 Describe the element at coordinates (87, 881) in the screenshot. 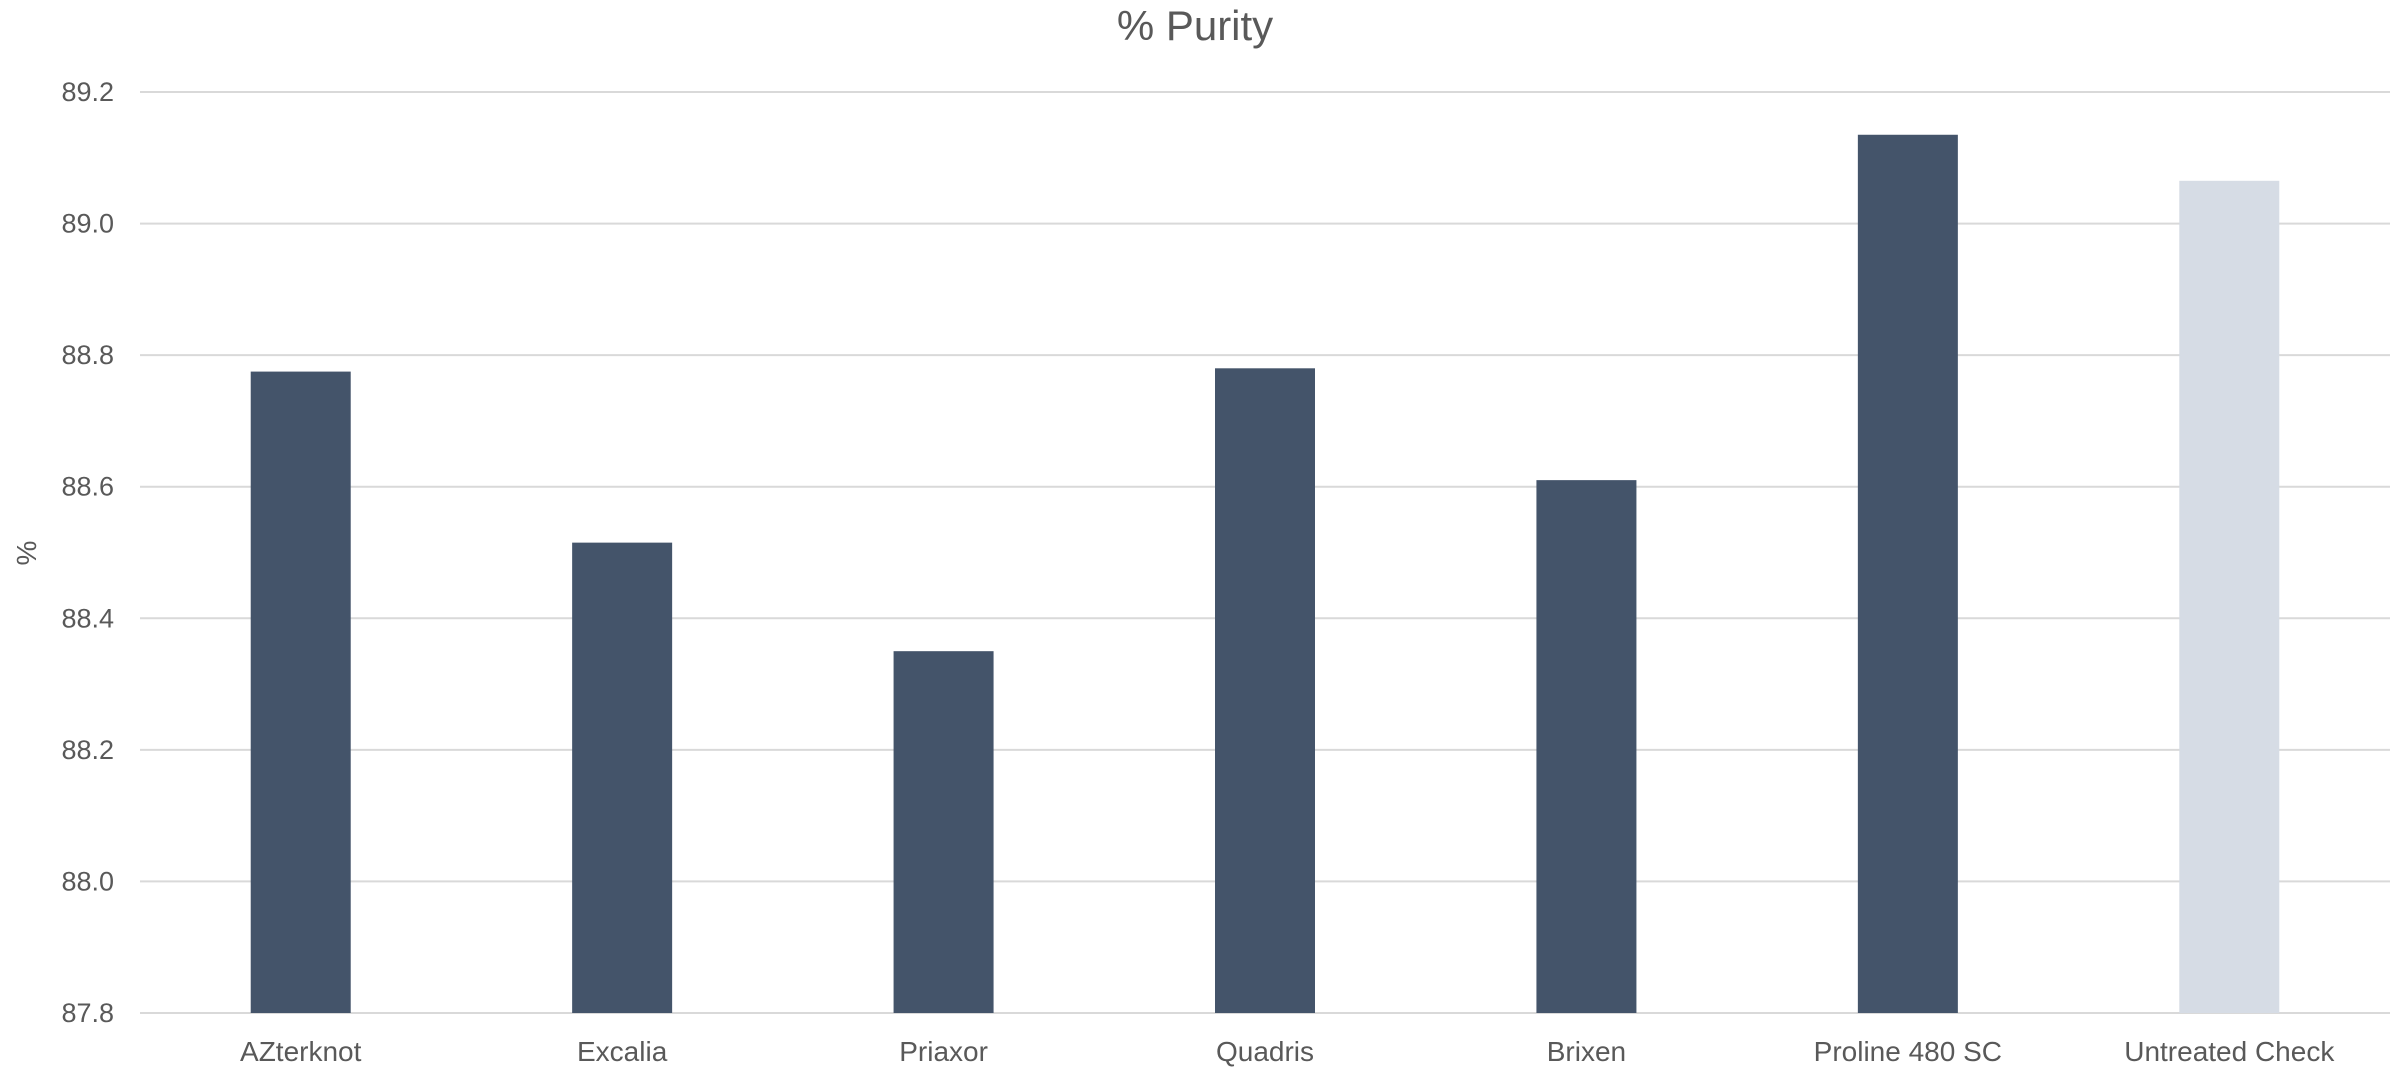

I see `y-tick-label: 88.0` at that location.